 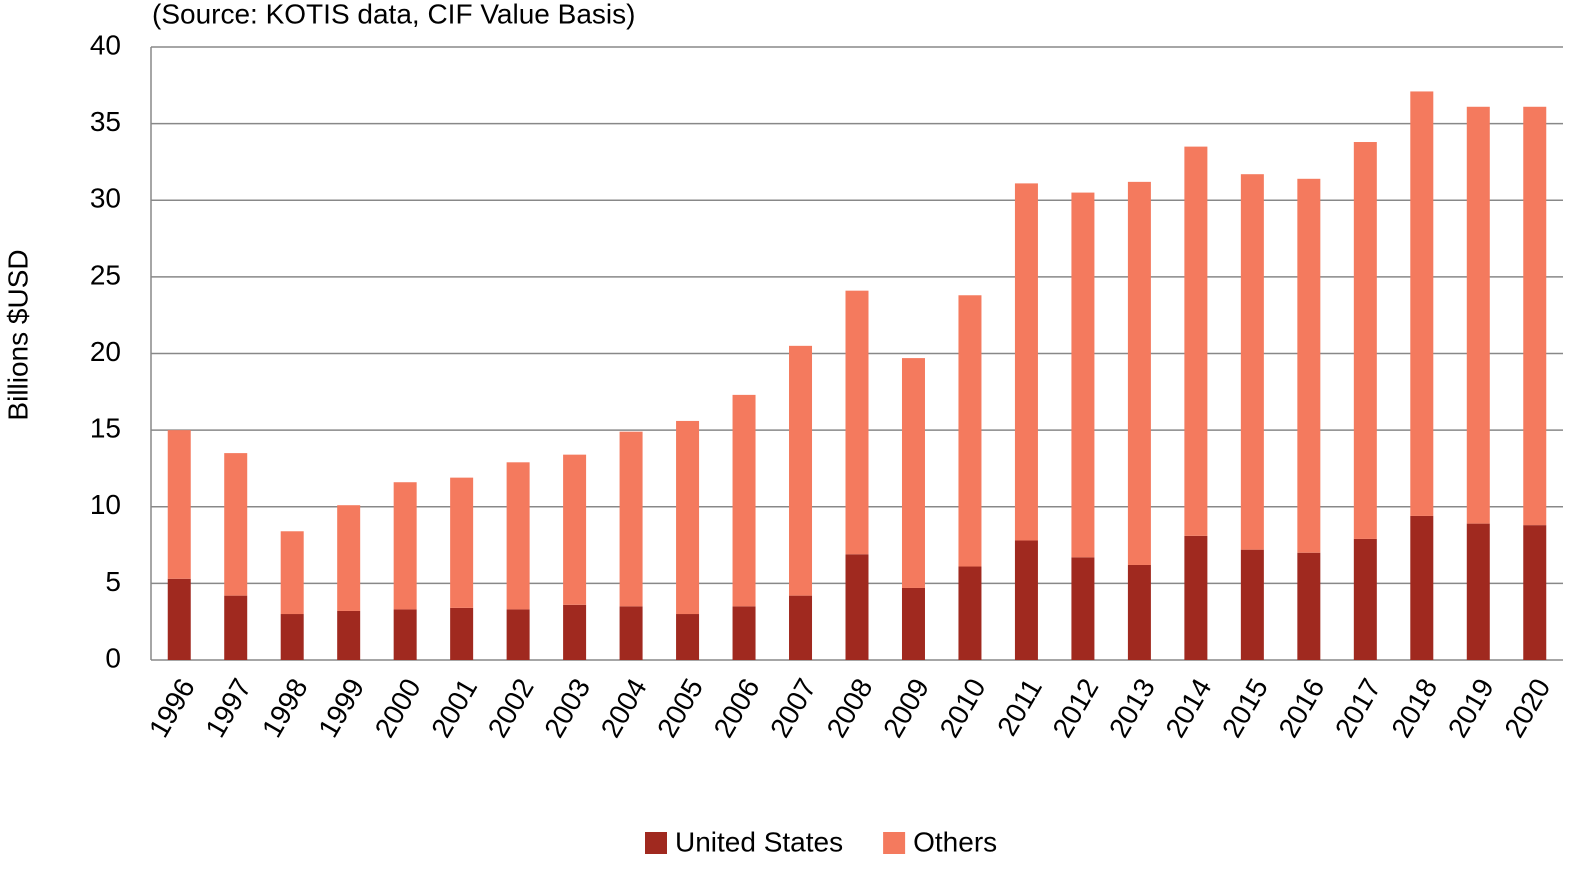 What do you see at coordinates (1358, 707) in the screenshot?
I see `x-tick-label: 2017` at bounding box center [1358, 707].